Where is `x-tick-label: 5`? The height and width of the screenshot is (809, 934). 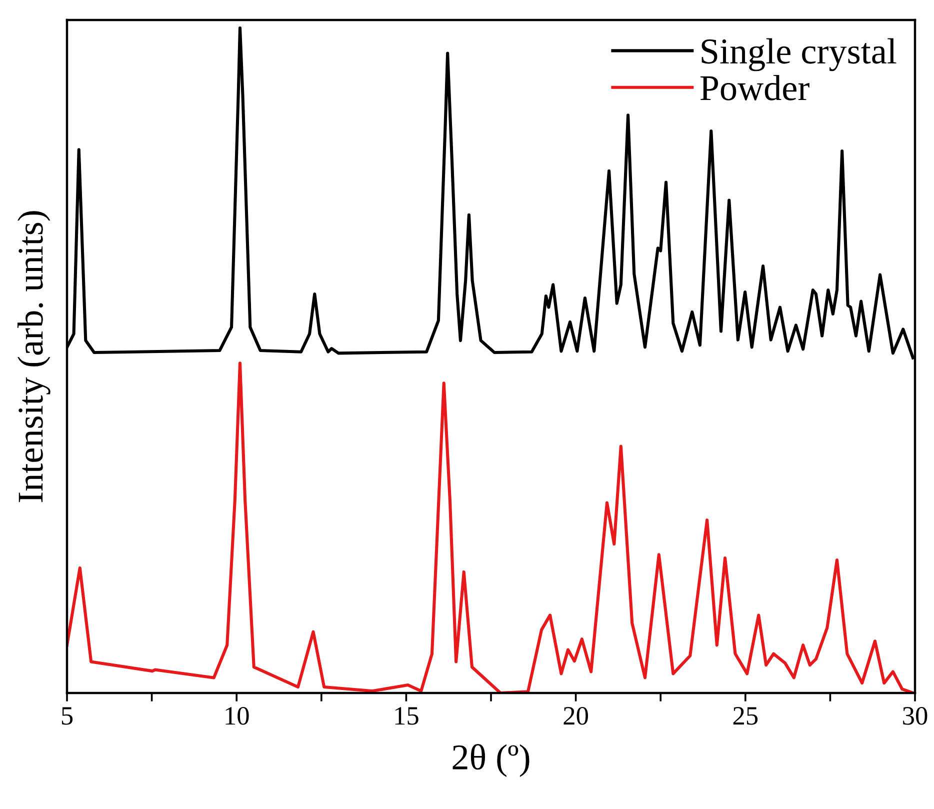 x-tick-label: 5 is located at coordinates (67, 716).